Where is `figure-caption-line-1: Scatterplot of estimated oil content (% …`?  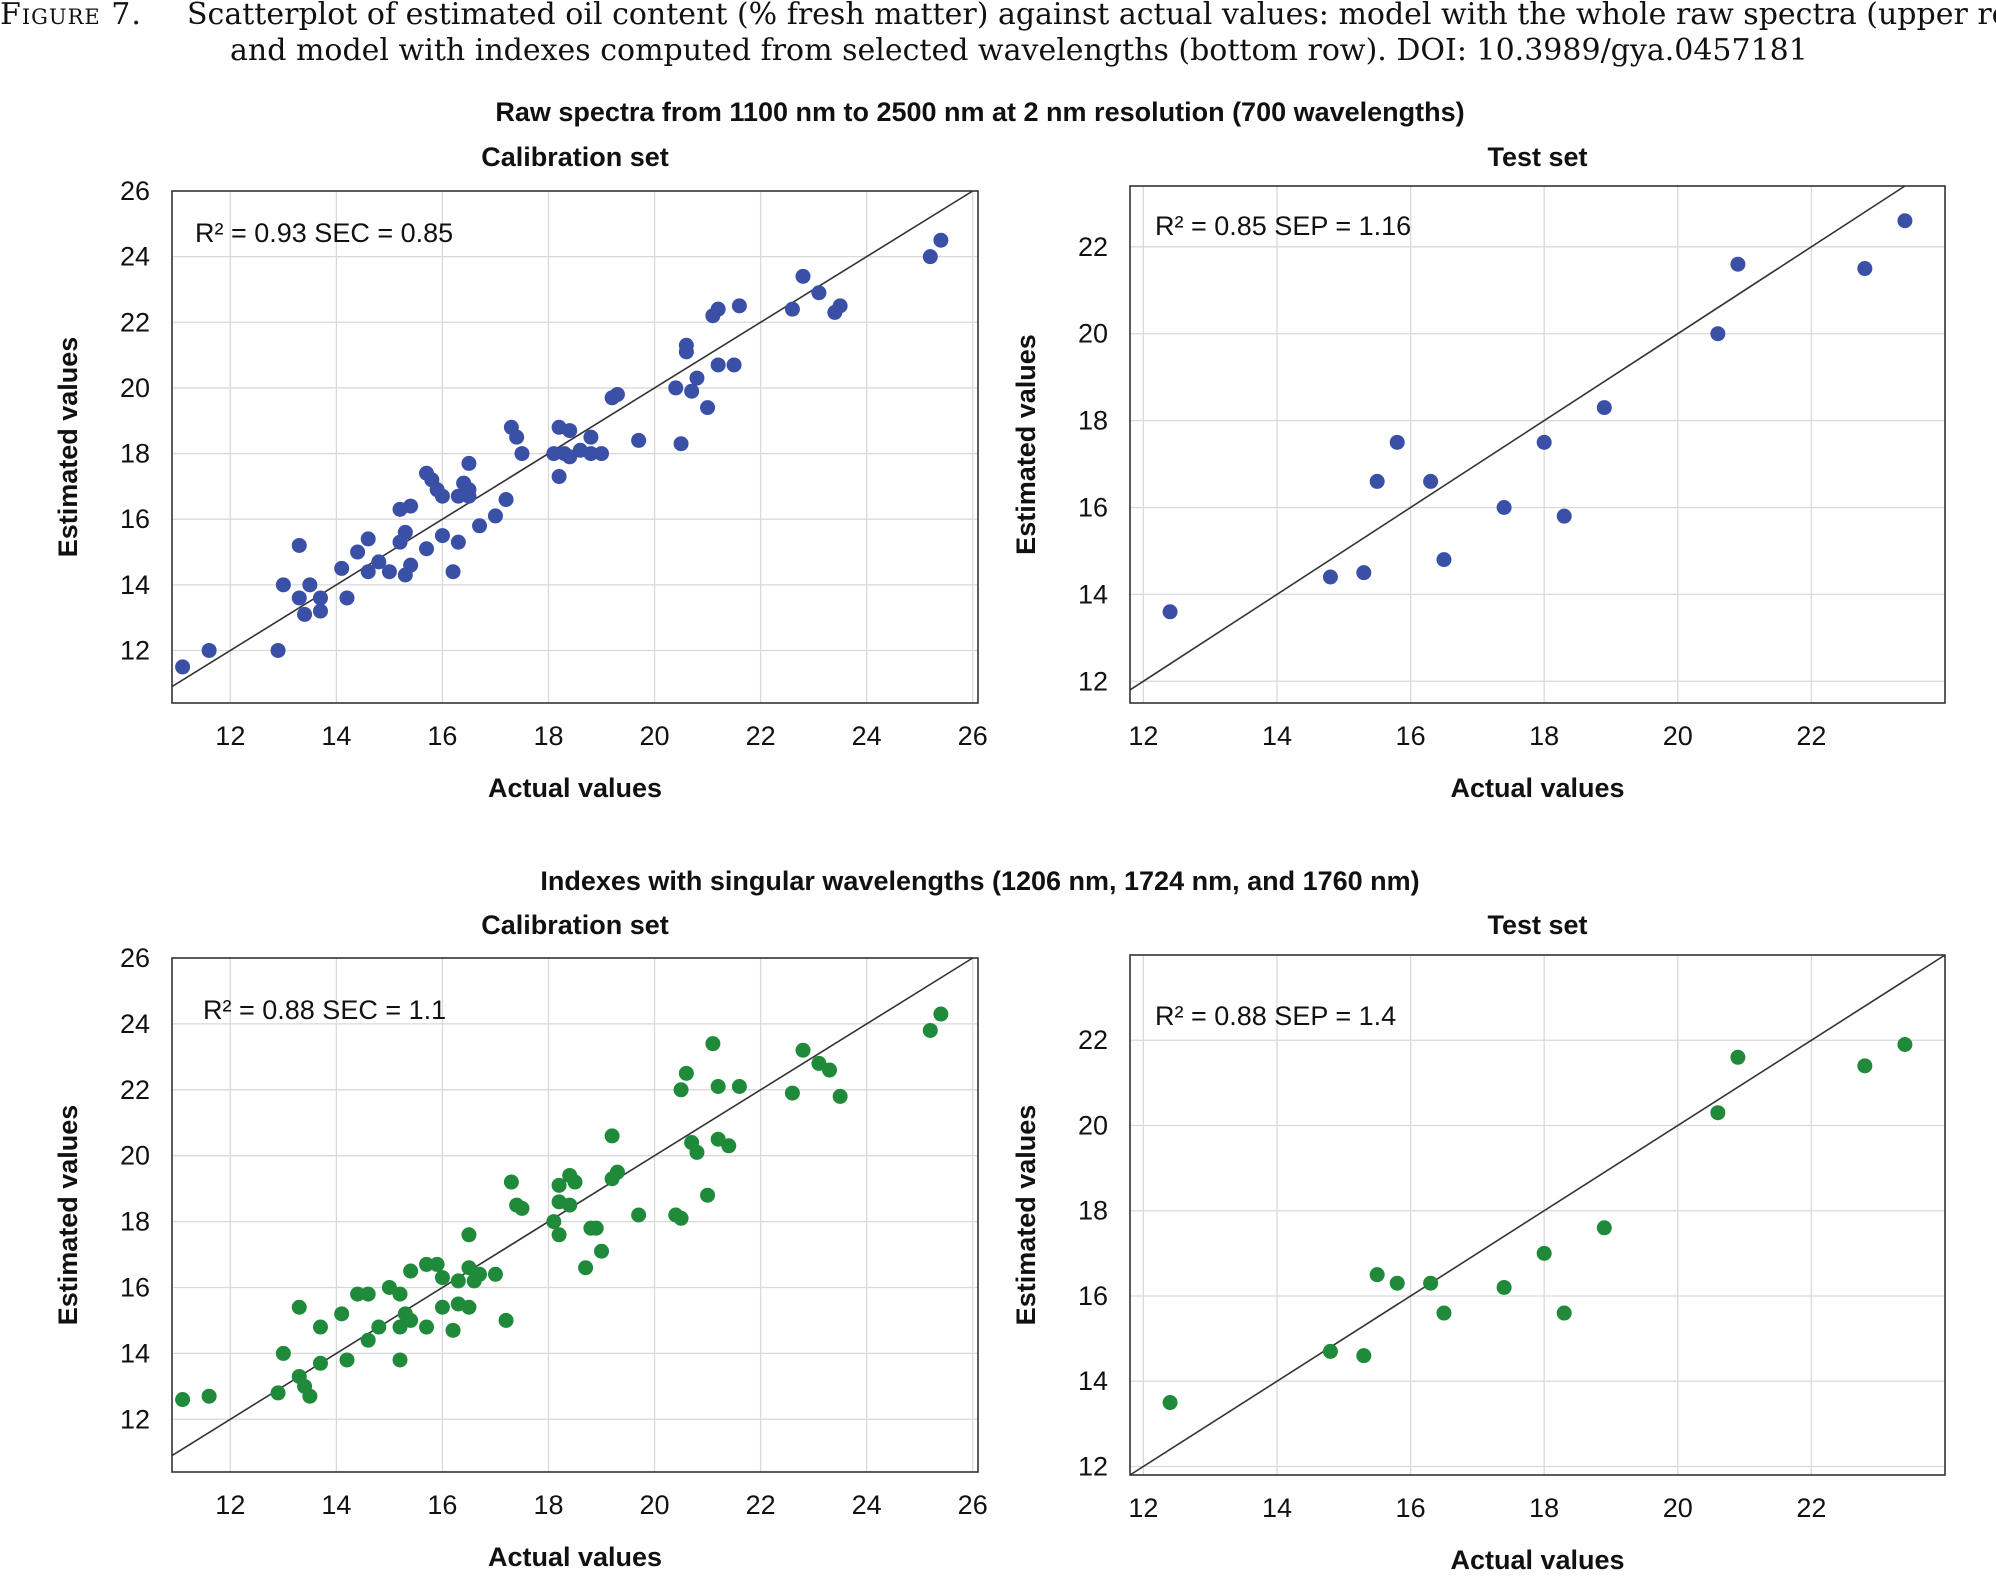
figure-caption-line-1: Scatterplot of estimated oil content (% … is located at coordinates (1091, 16).